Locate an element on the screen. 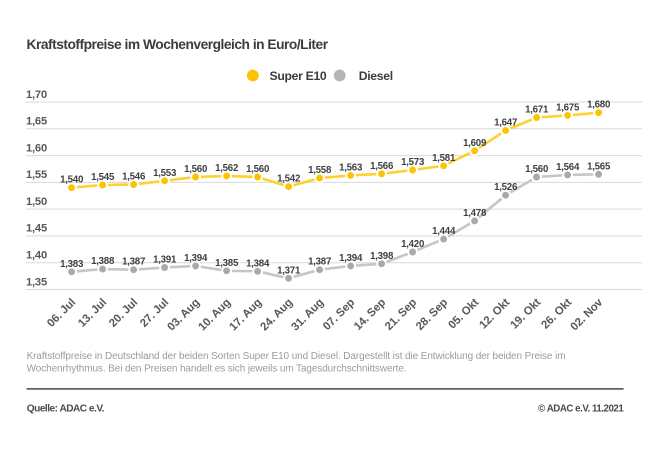 The width and height of the screenshot is (650, 461). svg-text: 1,60 is located at coordinates (36, 148).